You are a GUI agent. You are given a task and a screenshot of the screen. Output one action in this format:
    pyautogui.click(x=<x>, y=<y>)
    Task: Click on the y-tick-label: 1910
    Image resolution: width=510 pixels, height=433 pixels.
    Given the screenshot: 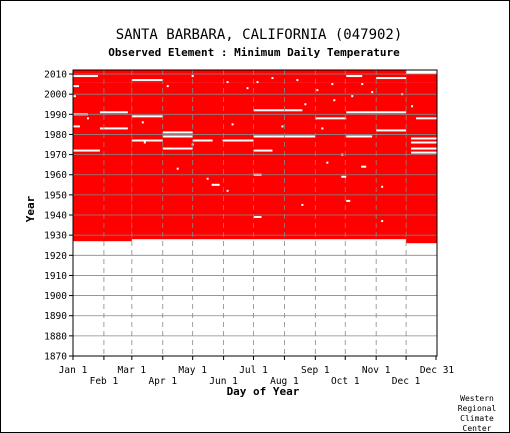 What is the action you would take?
    pyautogui.click(x=55, y=276)
    